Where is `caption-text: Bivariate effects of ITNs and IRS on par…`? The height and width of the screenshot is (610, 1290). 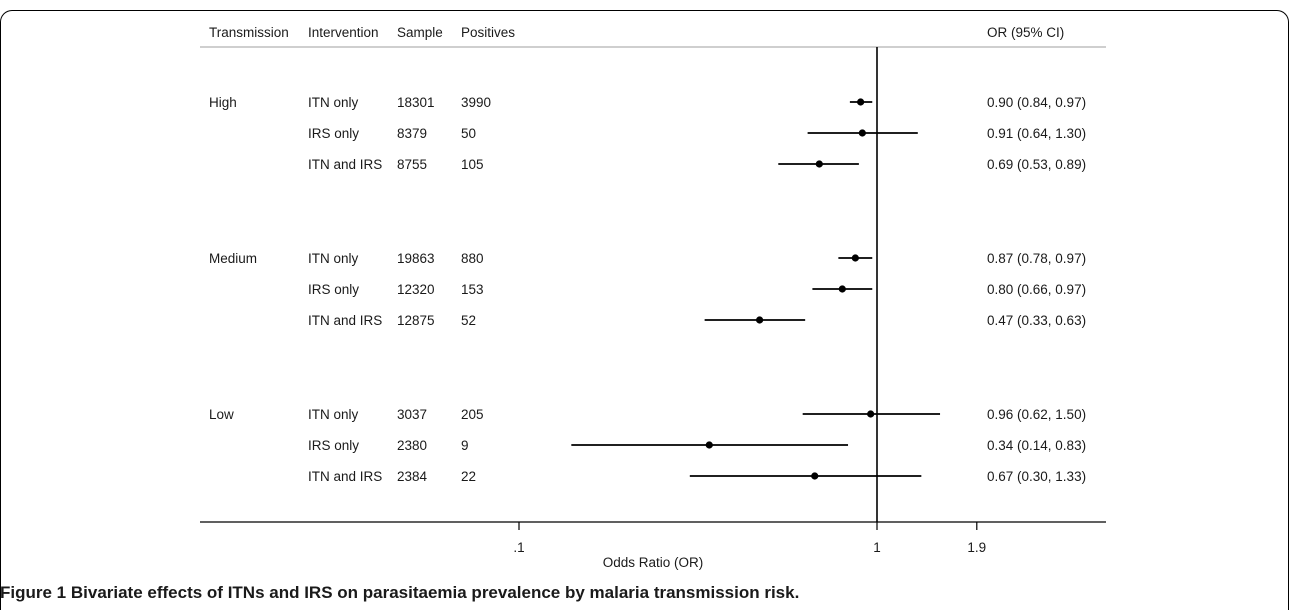 caption-text: Bivariate effects of ITNs and IRS on par… is located at coordinates (435, 592).